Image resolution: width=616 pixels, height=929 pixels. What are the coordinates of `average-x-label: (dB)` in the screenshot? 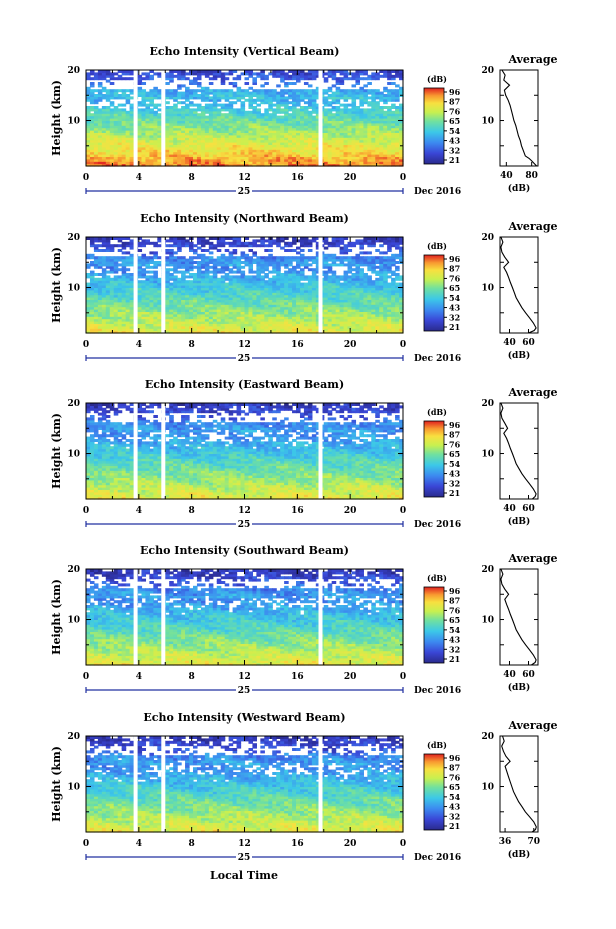 It's located at (519, 687).